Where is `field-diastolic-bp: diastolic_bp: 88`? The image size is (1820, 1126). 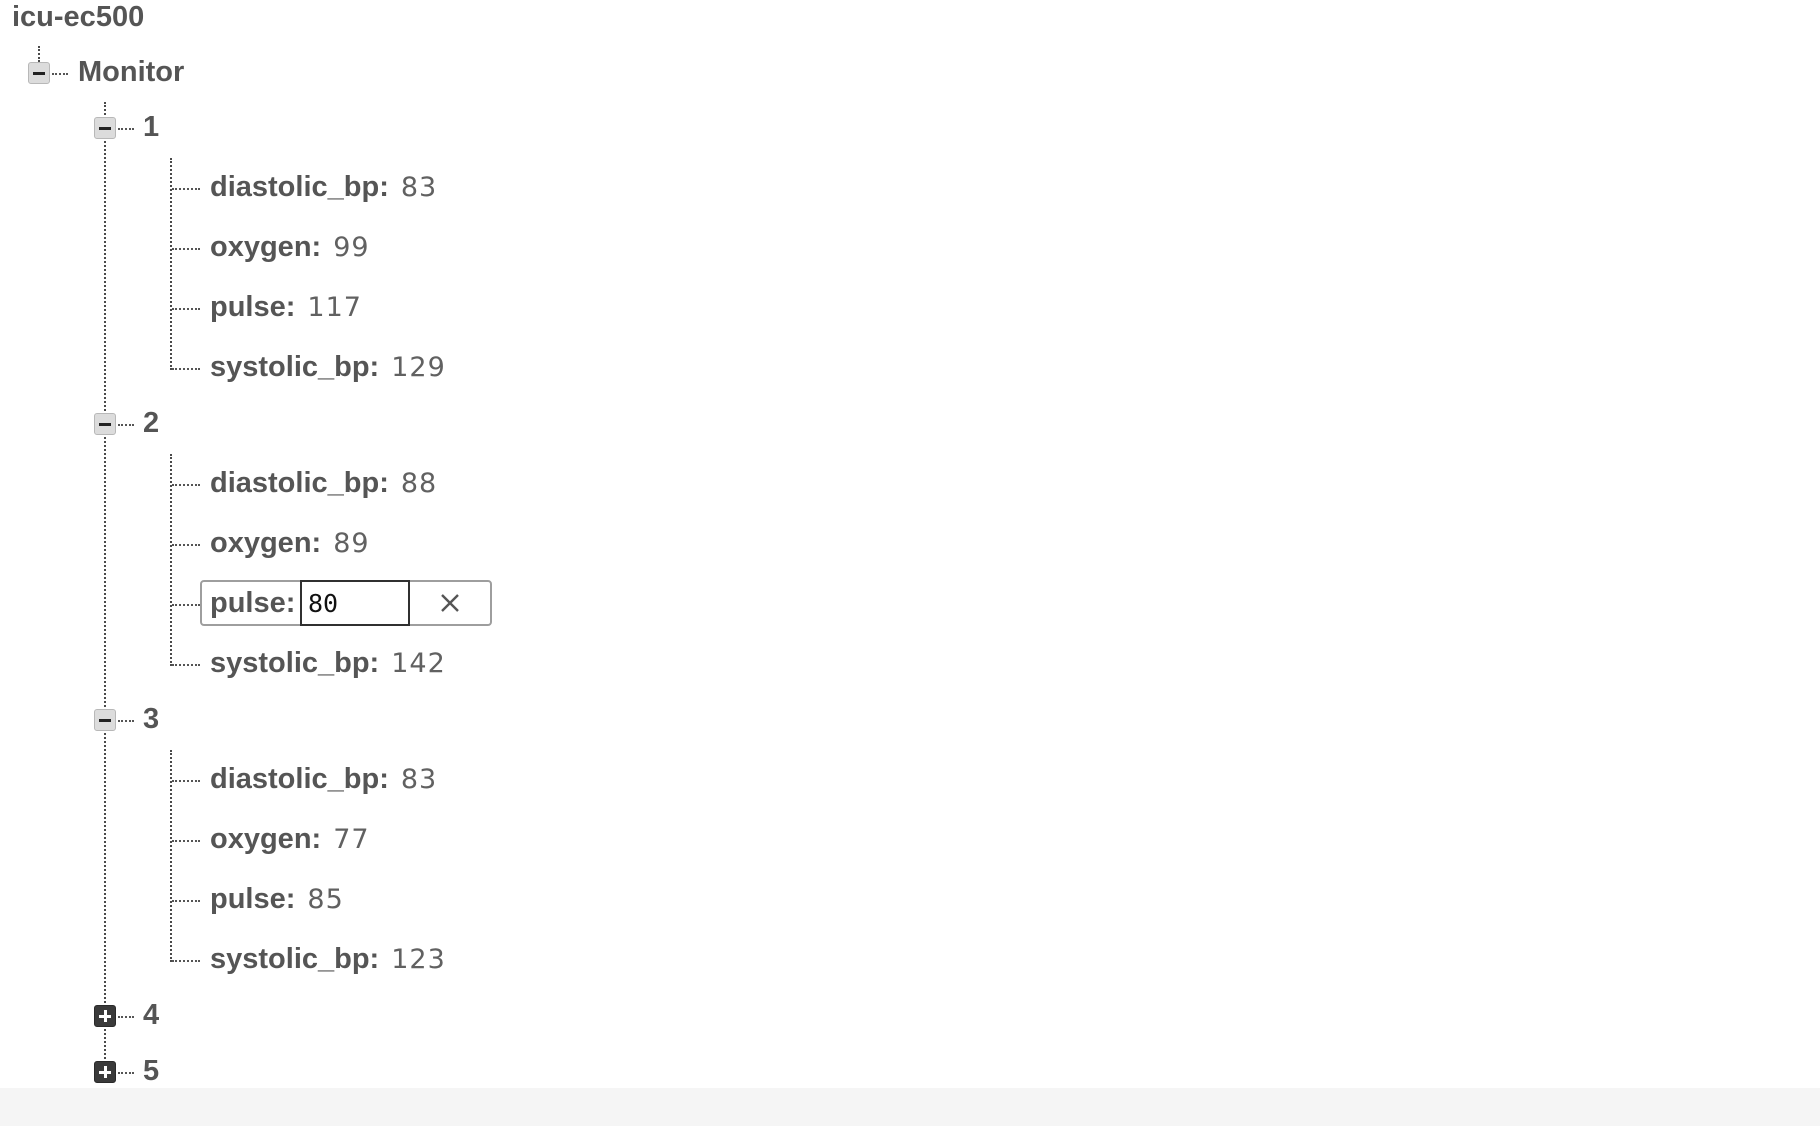
field-diastolic-bp: diastolic_bp: 88 is located at coordinates (323, 485).